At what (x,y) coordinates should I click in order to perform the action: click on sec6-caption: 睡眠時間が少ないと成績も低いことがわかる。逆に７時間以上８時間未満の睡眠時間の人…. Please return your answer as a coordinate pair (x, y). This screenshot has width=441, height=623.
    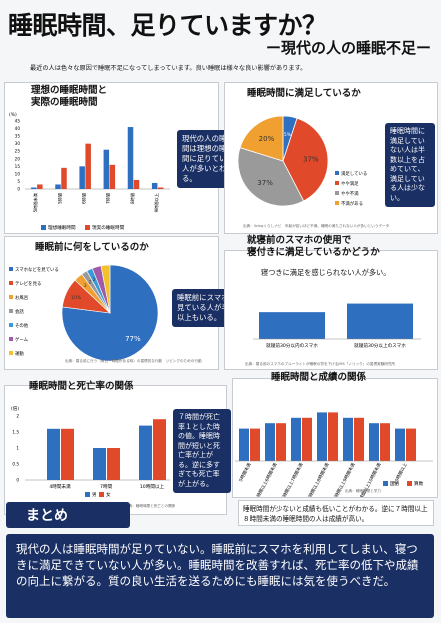
    Looking at the image, I should click on (336, 513).